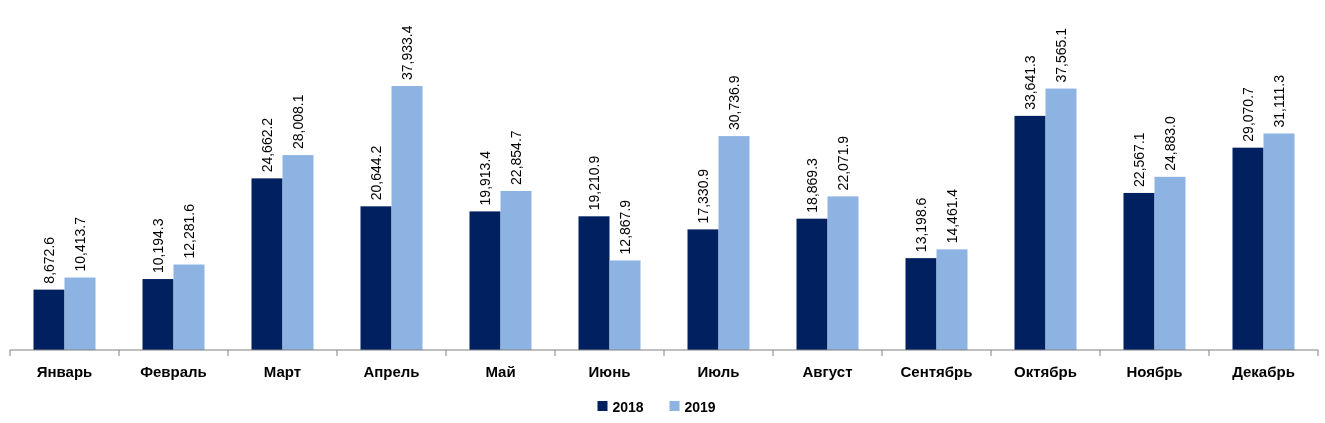  What do you see at coordinates (1045, 371) in the screenshot?
I see `x-tick-label: Октябрь` at bounding box center [1045, 371].